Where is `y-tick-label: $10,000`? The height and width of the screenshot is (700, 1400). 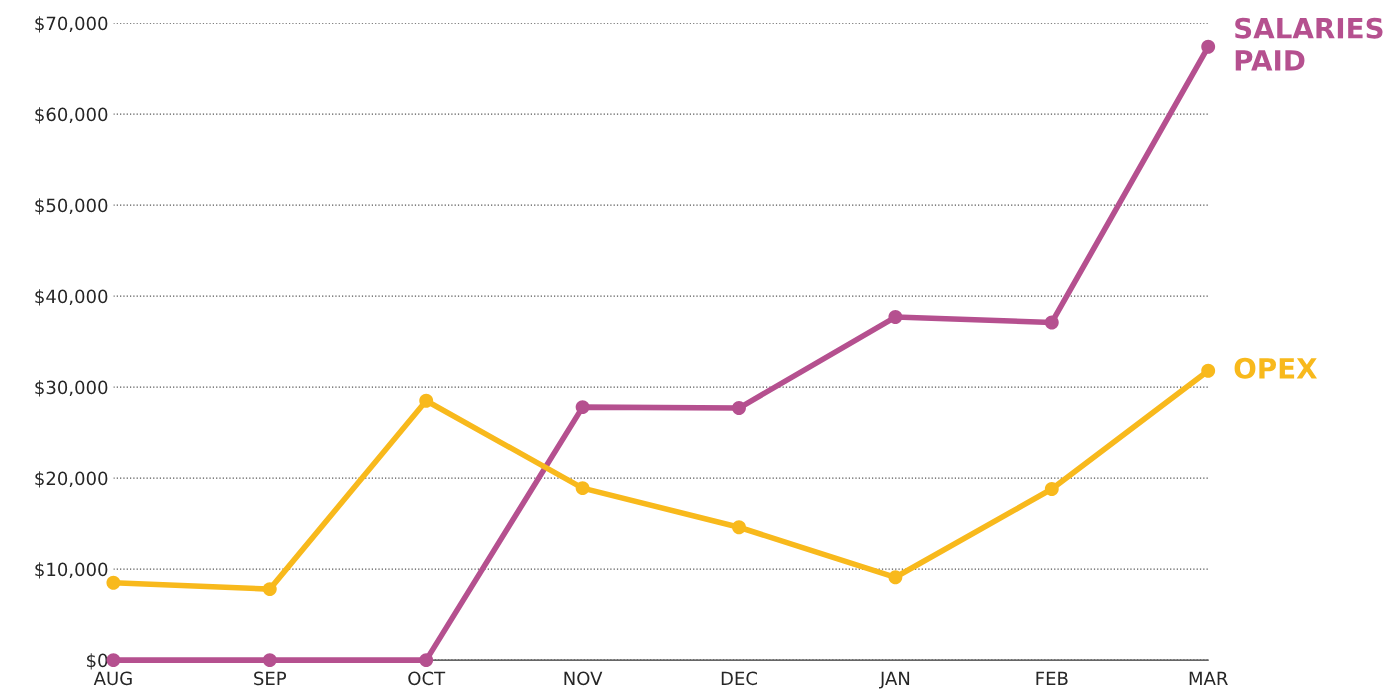
y-tick-label: $10,000 is located at coordinates (71, 570).